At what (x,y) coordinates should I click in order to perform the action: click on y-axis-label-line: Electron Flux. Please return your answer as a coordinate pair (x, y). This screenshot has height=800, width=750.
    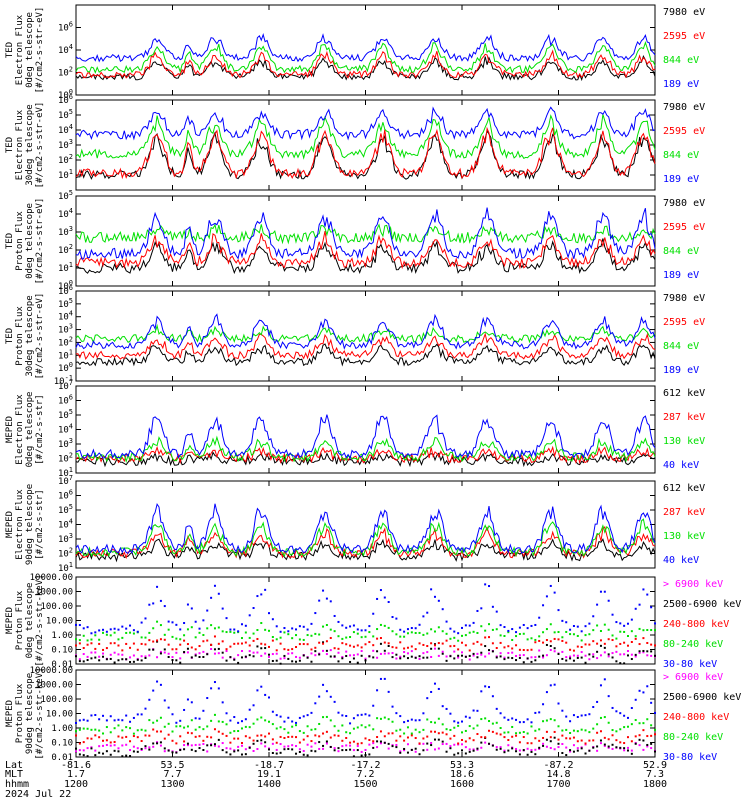
    Looking at the image, I should click on (20, 144).